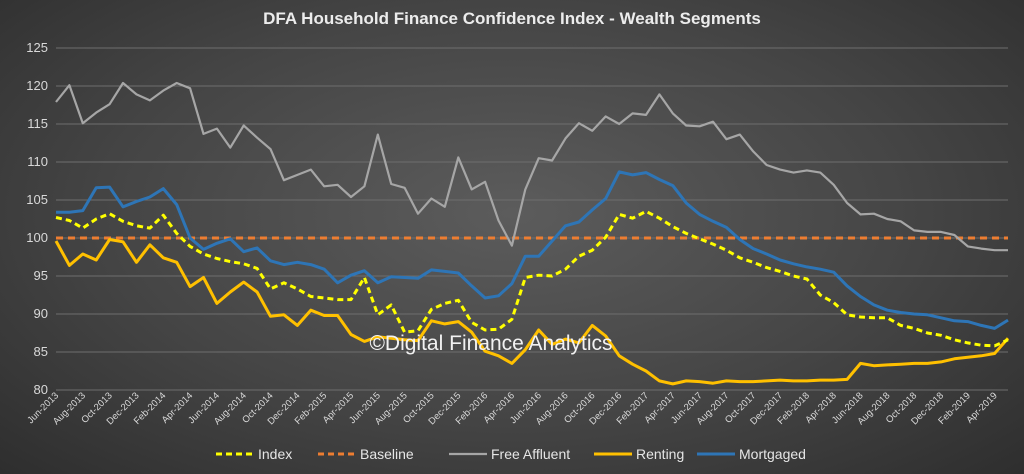 This screenshot has width=1024, height=474. I want to click on y-tick-label: 105, so click(37, 199).